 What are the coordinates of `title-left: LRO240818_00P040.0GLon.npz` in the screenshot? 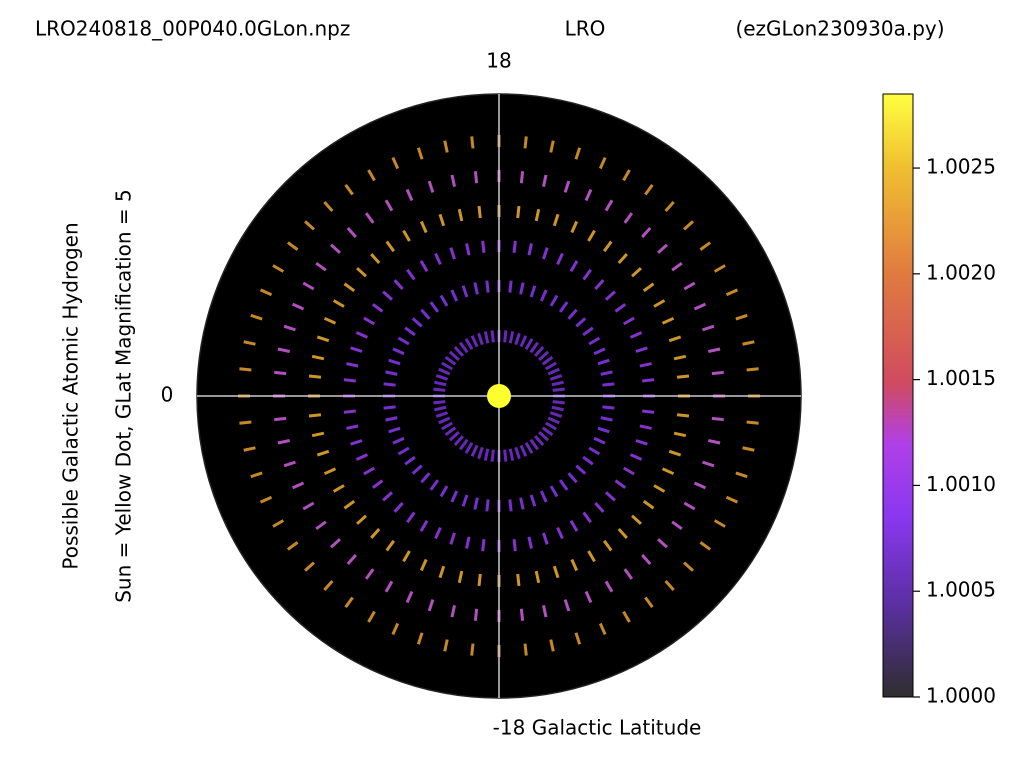 It's located at (192, 29).